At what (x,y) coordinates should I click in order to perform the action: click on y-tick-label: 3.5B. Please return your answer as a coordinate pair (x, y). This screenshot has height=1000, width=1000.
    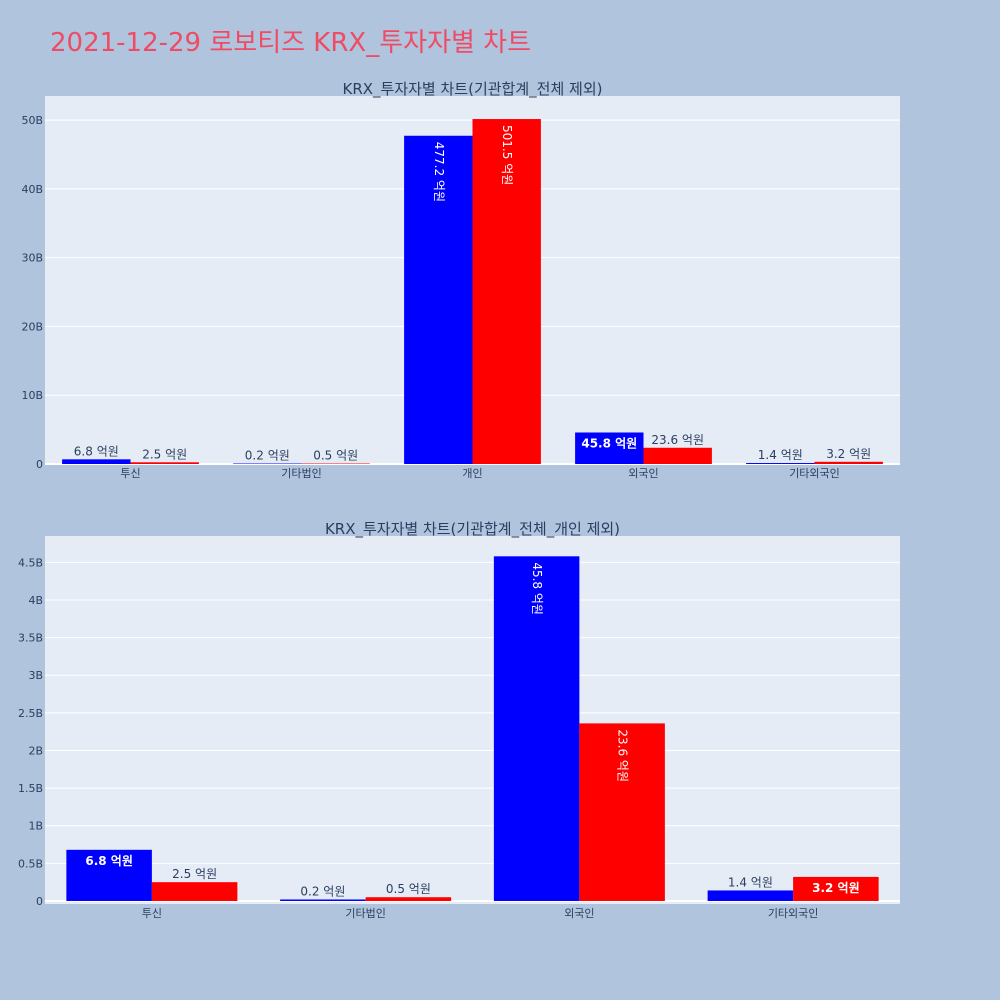
    Looking at the image, I should click on (30, 638).